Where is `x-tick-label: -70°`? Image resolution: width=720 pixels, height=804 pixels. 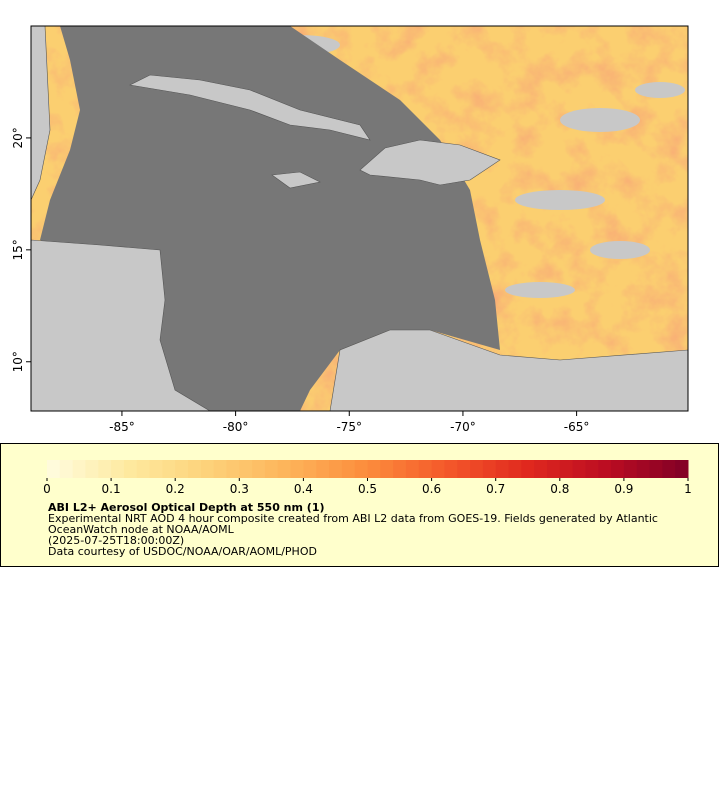
x-tick-label: -70° is located at coordinates (463, 427).